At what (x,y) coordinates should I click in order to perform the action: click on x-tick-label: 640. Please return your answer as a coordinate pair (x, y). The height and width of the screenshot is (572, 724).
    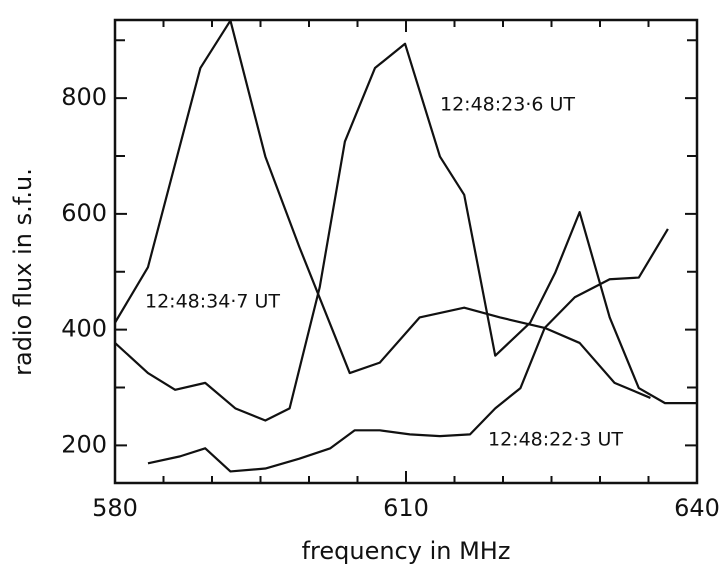
    Looking at the image, I should click on (697, 508).